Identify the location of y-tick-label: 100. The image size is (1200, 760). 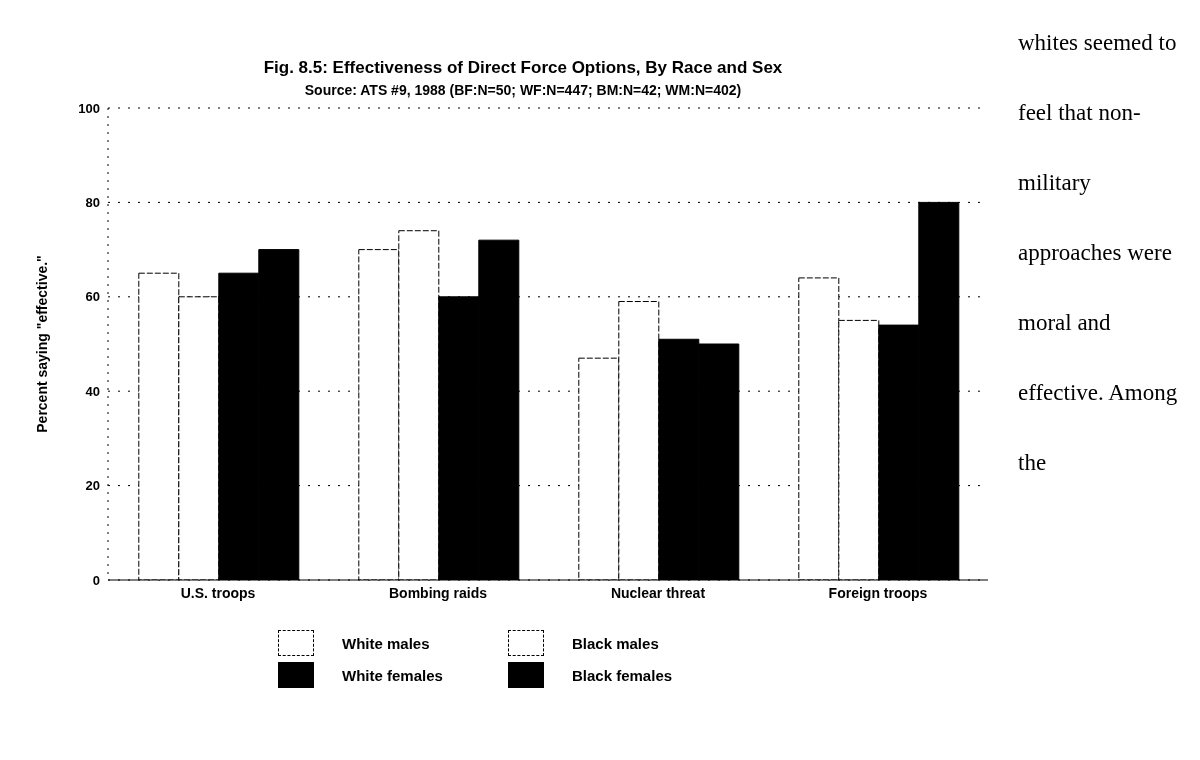
(89, 108).